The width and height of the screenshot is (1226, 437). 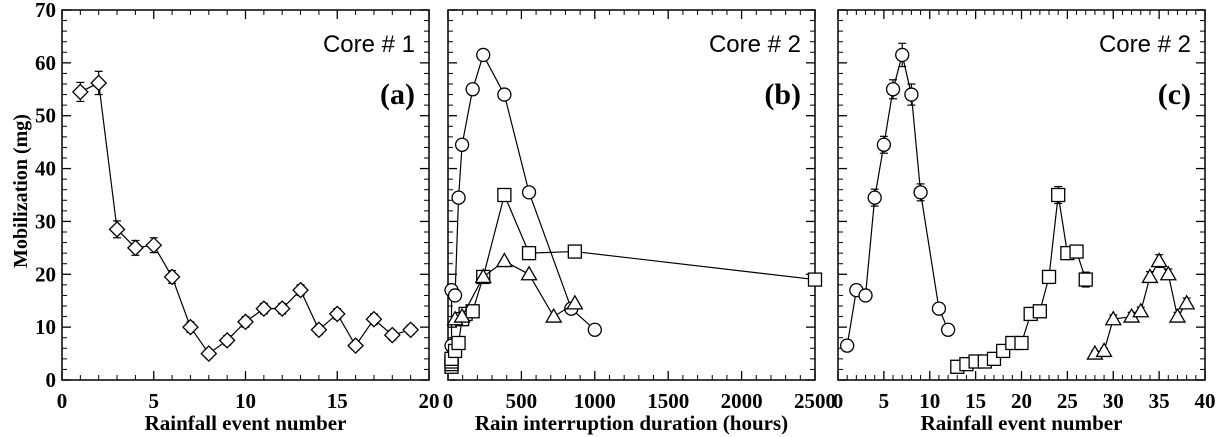 What do you see at coordinates (45, 11) in the screenshot?
I see `y-tick-label: 70` at bounding box center [45, 11].